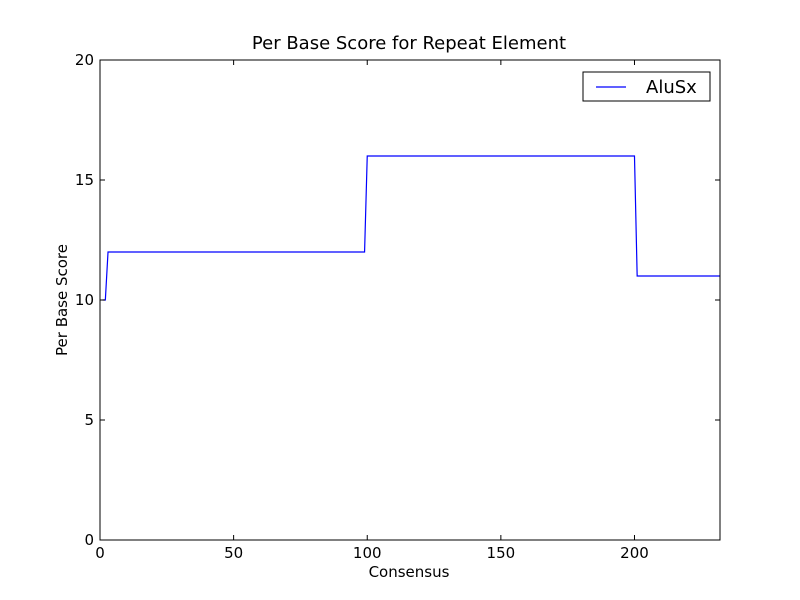  What do you see at coordinates (84, 300) in the screenshot?
I see `y-tick-label: 10` at bounding box center [84, 300].